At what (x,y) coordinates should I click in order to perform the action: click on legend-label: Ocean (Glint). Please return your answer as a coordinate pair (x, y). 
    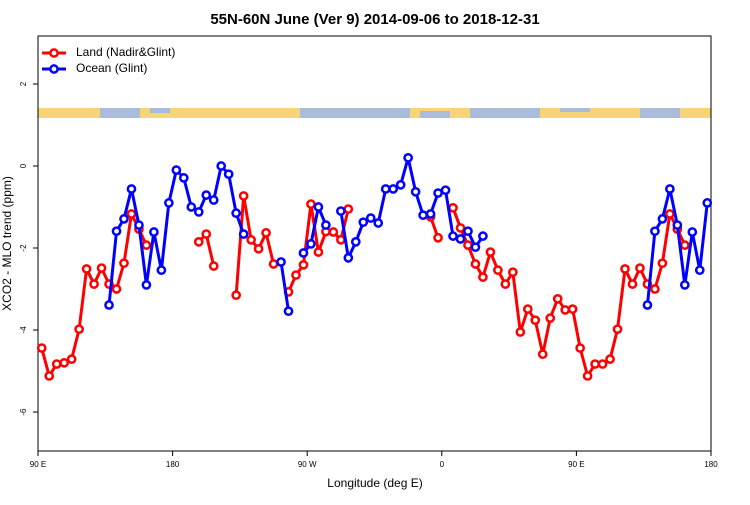
    Looking at the image, I should click on (111, 68).